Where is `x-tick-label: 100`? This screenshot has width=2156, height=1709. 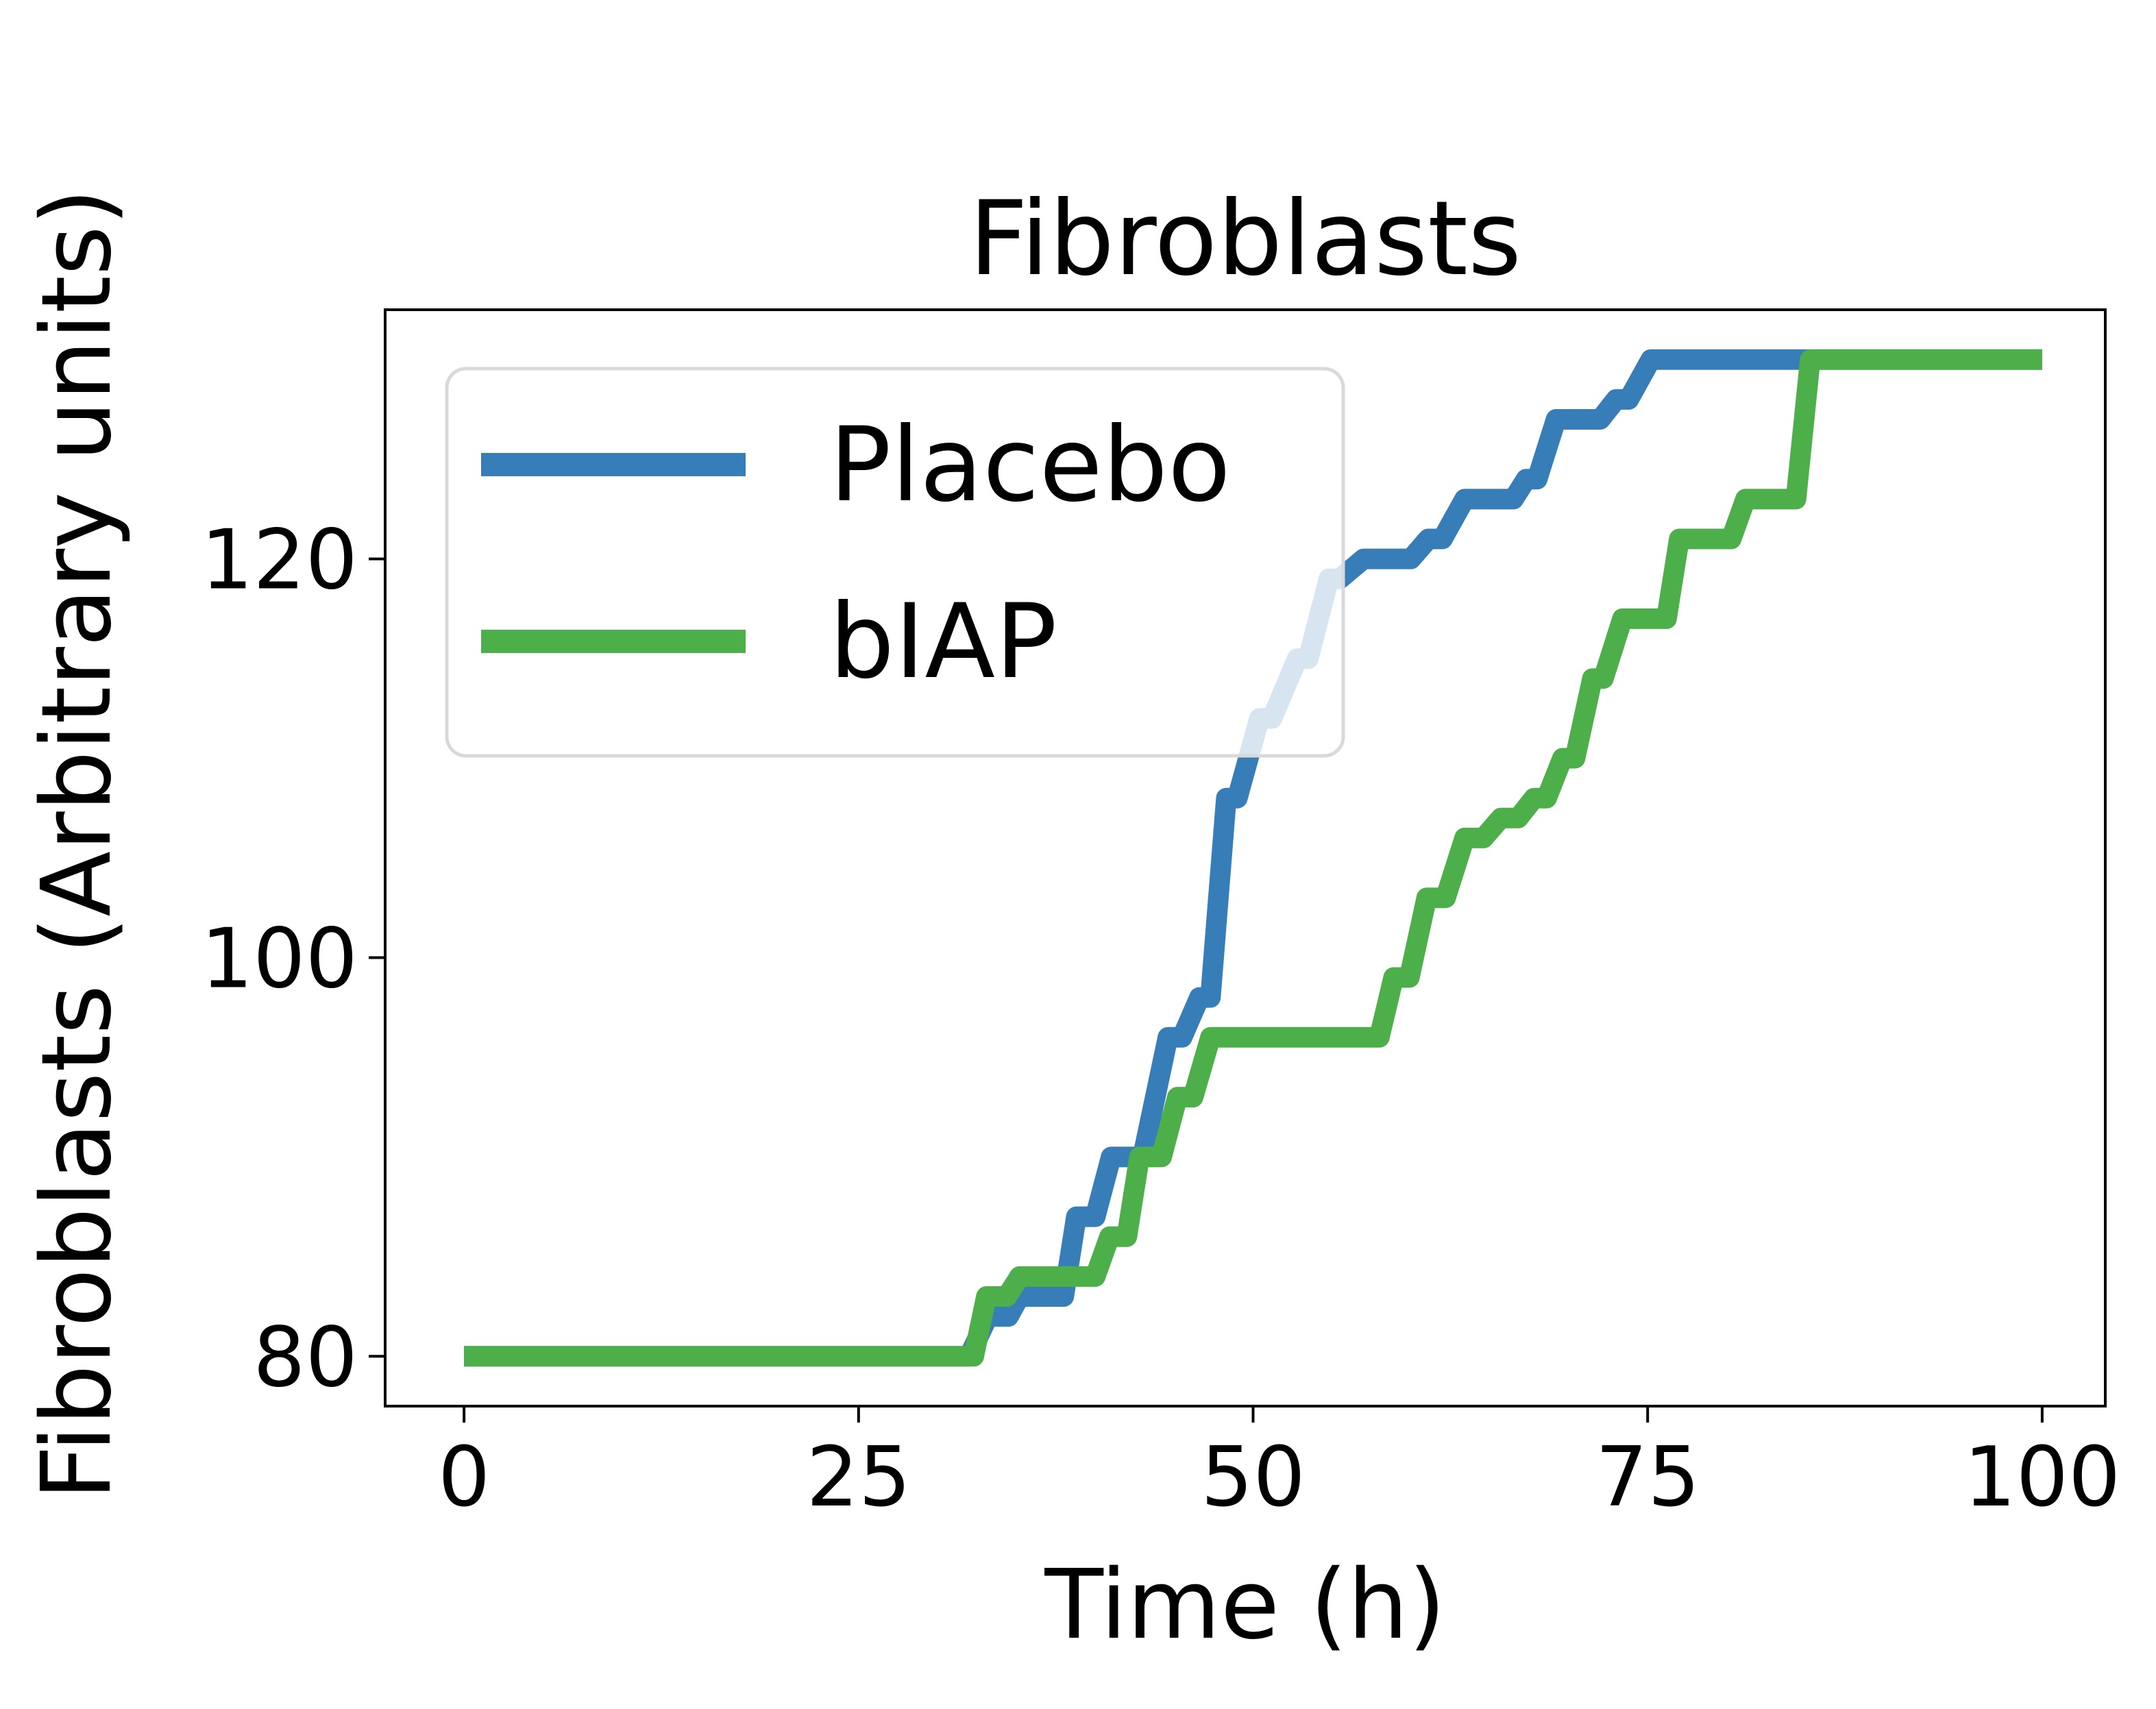 x-tick-label: 100 is located at coordinates (2041, 1477).